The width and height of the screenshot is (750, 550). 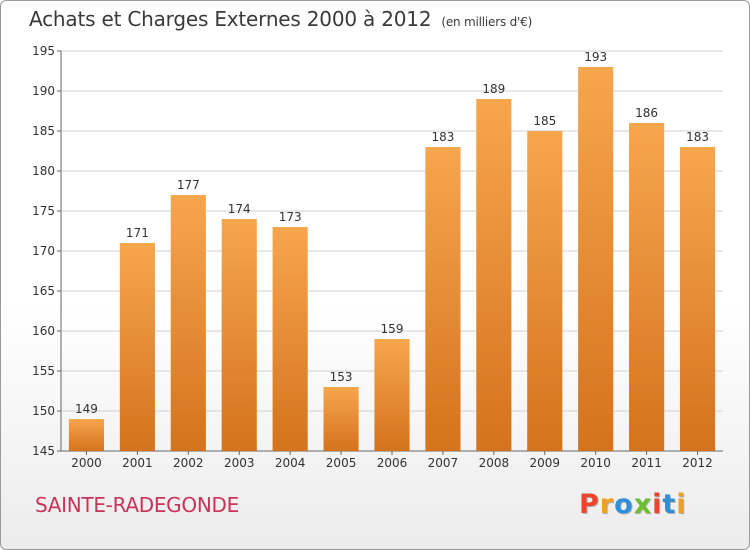 I want to click on y-tick-label: 195, so click(x=43, y=51).